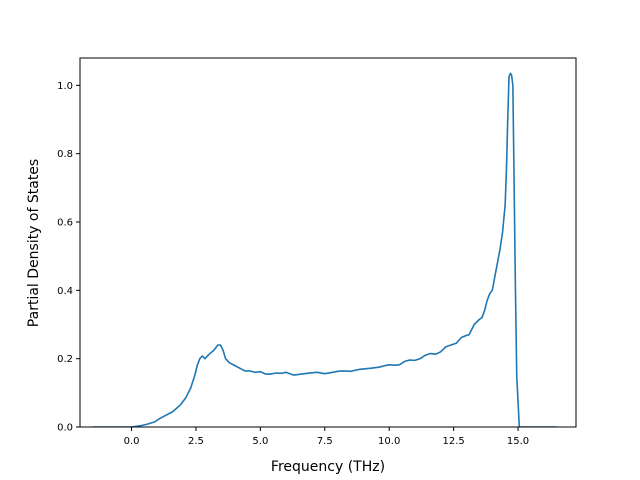 The image size is (640, 480). What do you see at coordinates (68, 257) in the screenshot?
I see `y-axis-ticks: 0.0 0.2 0.4 0.6 0.8 1.0` at bounding box center [68, 257].